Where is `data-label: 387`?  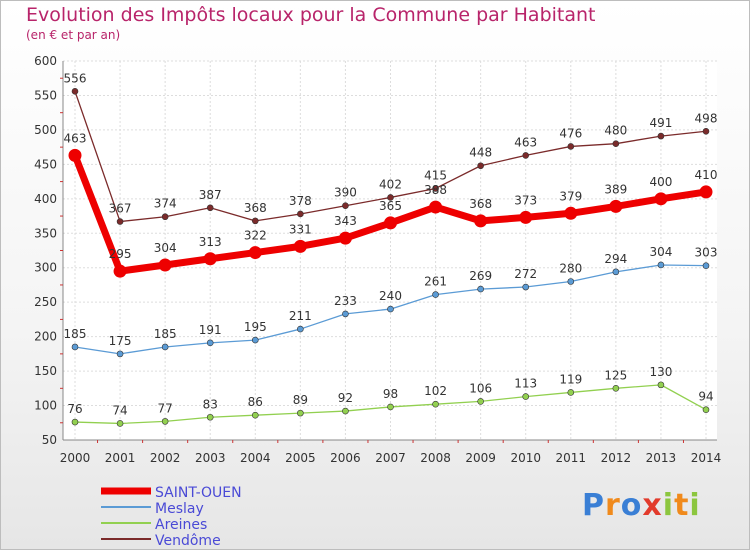
data-label: 387 is located at coordinates (210, 195).